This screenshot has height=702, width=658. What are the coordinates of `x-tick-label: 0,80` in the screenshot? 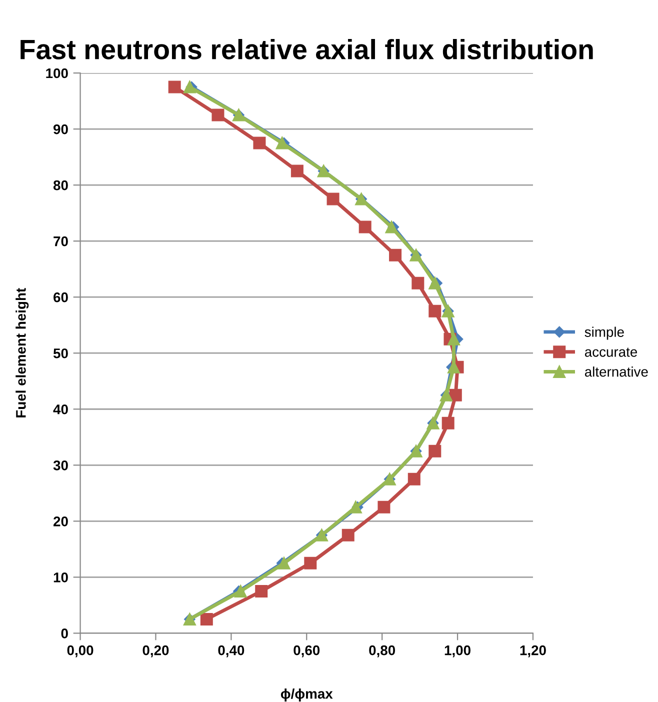 It's located at (382, 651).